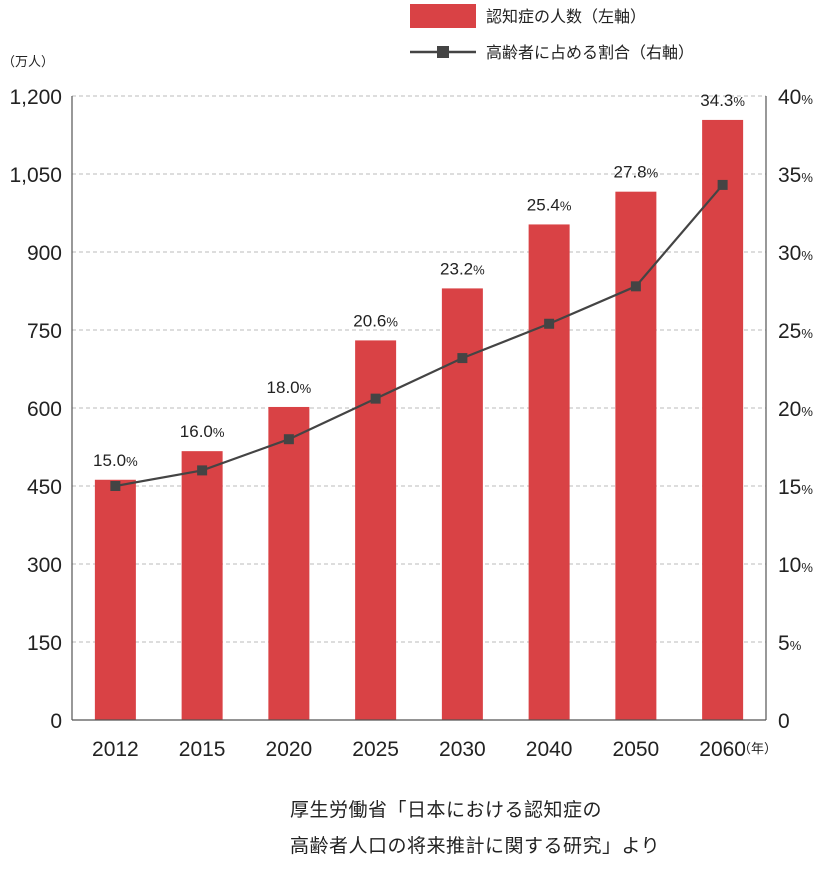 The height and width of the screenshot is (870, 823). What do you see at coordinates (443, 52) in the screenshot?
I see `legend-line-marker` at bounding box center [443, 52].